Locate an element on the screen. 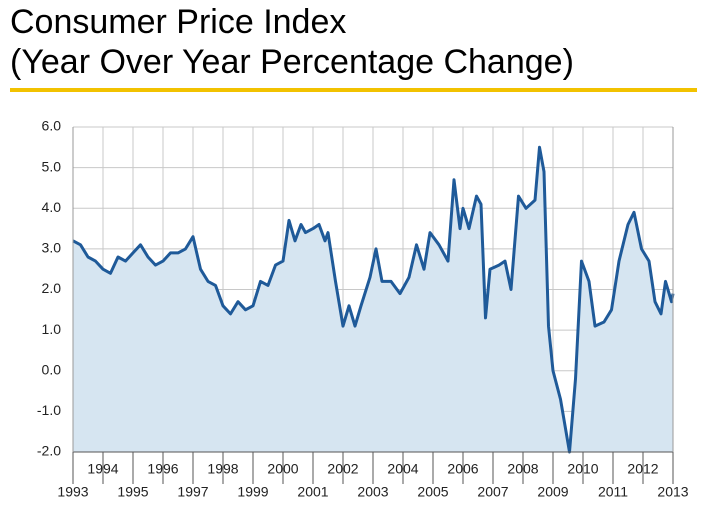  x-tick-label: 1998 is located at coordinates (222, 469).